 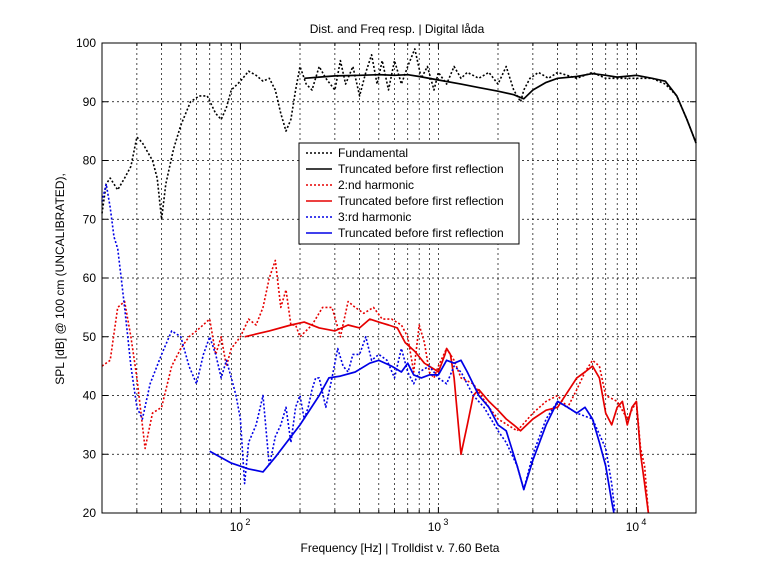 What do you see at coordinates (90, 102) in the screenshot?
I see `y-tick-label: 90` at bounding box center [90, 102].